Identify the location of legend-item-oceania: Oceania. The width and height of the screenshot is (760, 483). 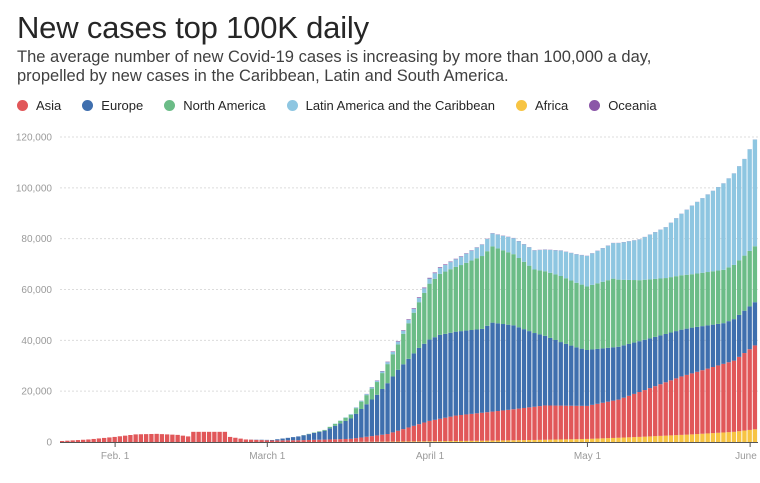
(623, 105).